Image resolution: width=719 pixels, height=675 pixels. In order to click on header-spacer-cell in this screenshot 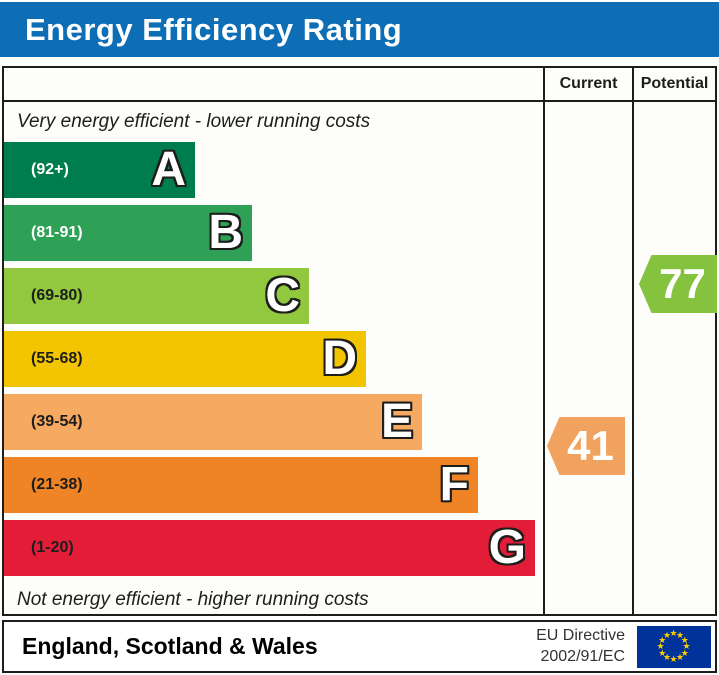, I will do `click(273, 85)`.